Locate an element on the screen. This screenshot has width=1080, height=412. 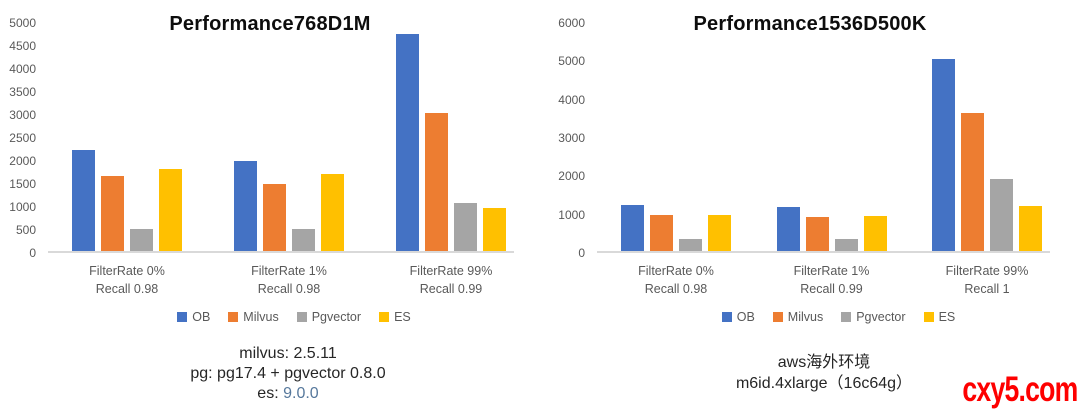
category-label-line: Recall 1 is located at coordinates (987, 289).